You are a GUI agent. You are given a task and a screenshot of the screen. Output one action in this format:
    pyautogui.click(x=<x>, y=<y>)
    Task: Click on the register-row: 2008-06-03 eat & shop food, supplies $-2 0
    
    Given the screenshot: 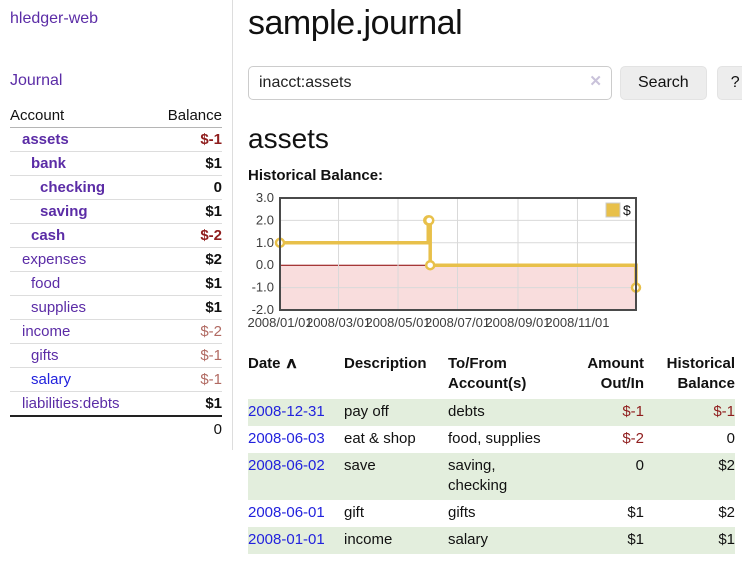 What is the action you would take?
    pyautogui.click(x=491, y=439)
    